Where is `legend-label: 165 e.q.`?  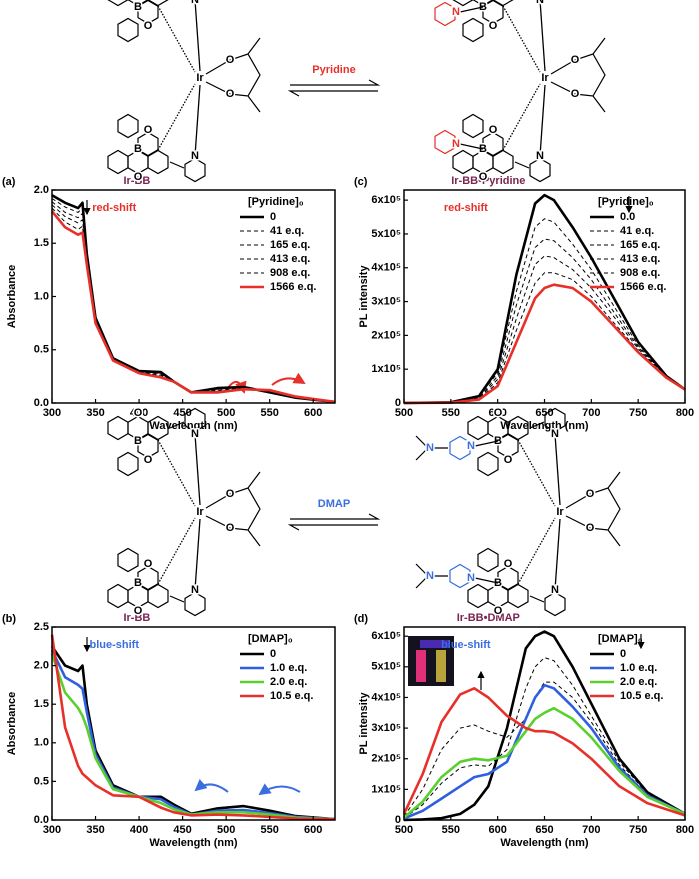 legend-label: 165 e.q. is located at coordinates (290, 245).